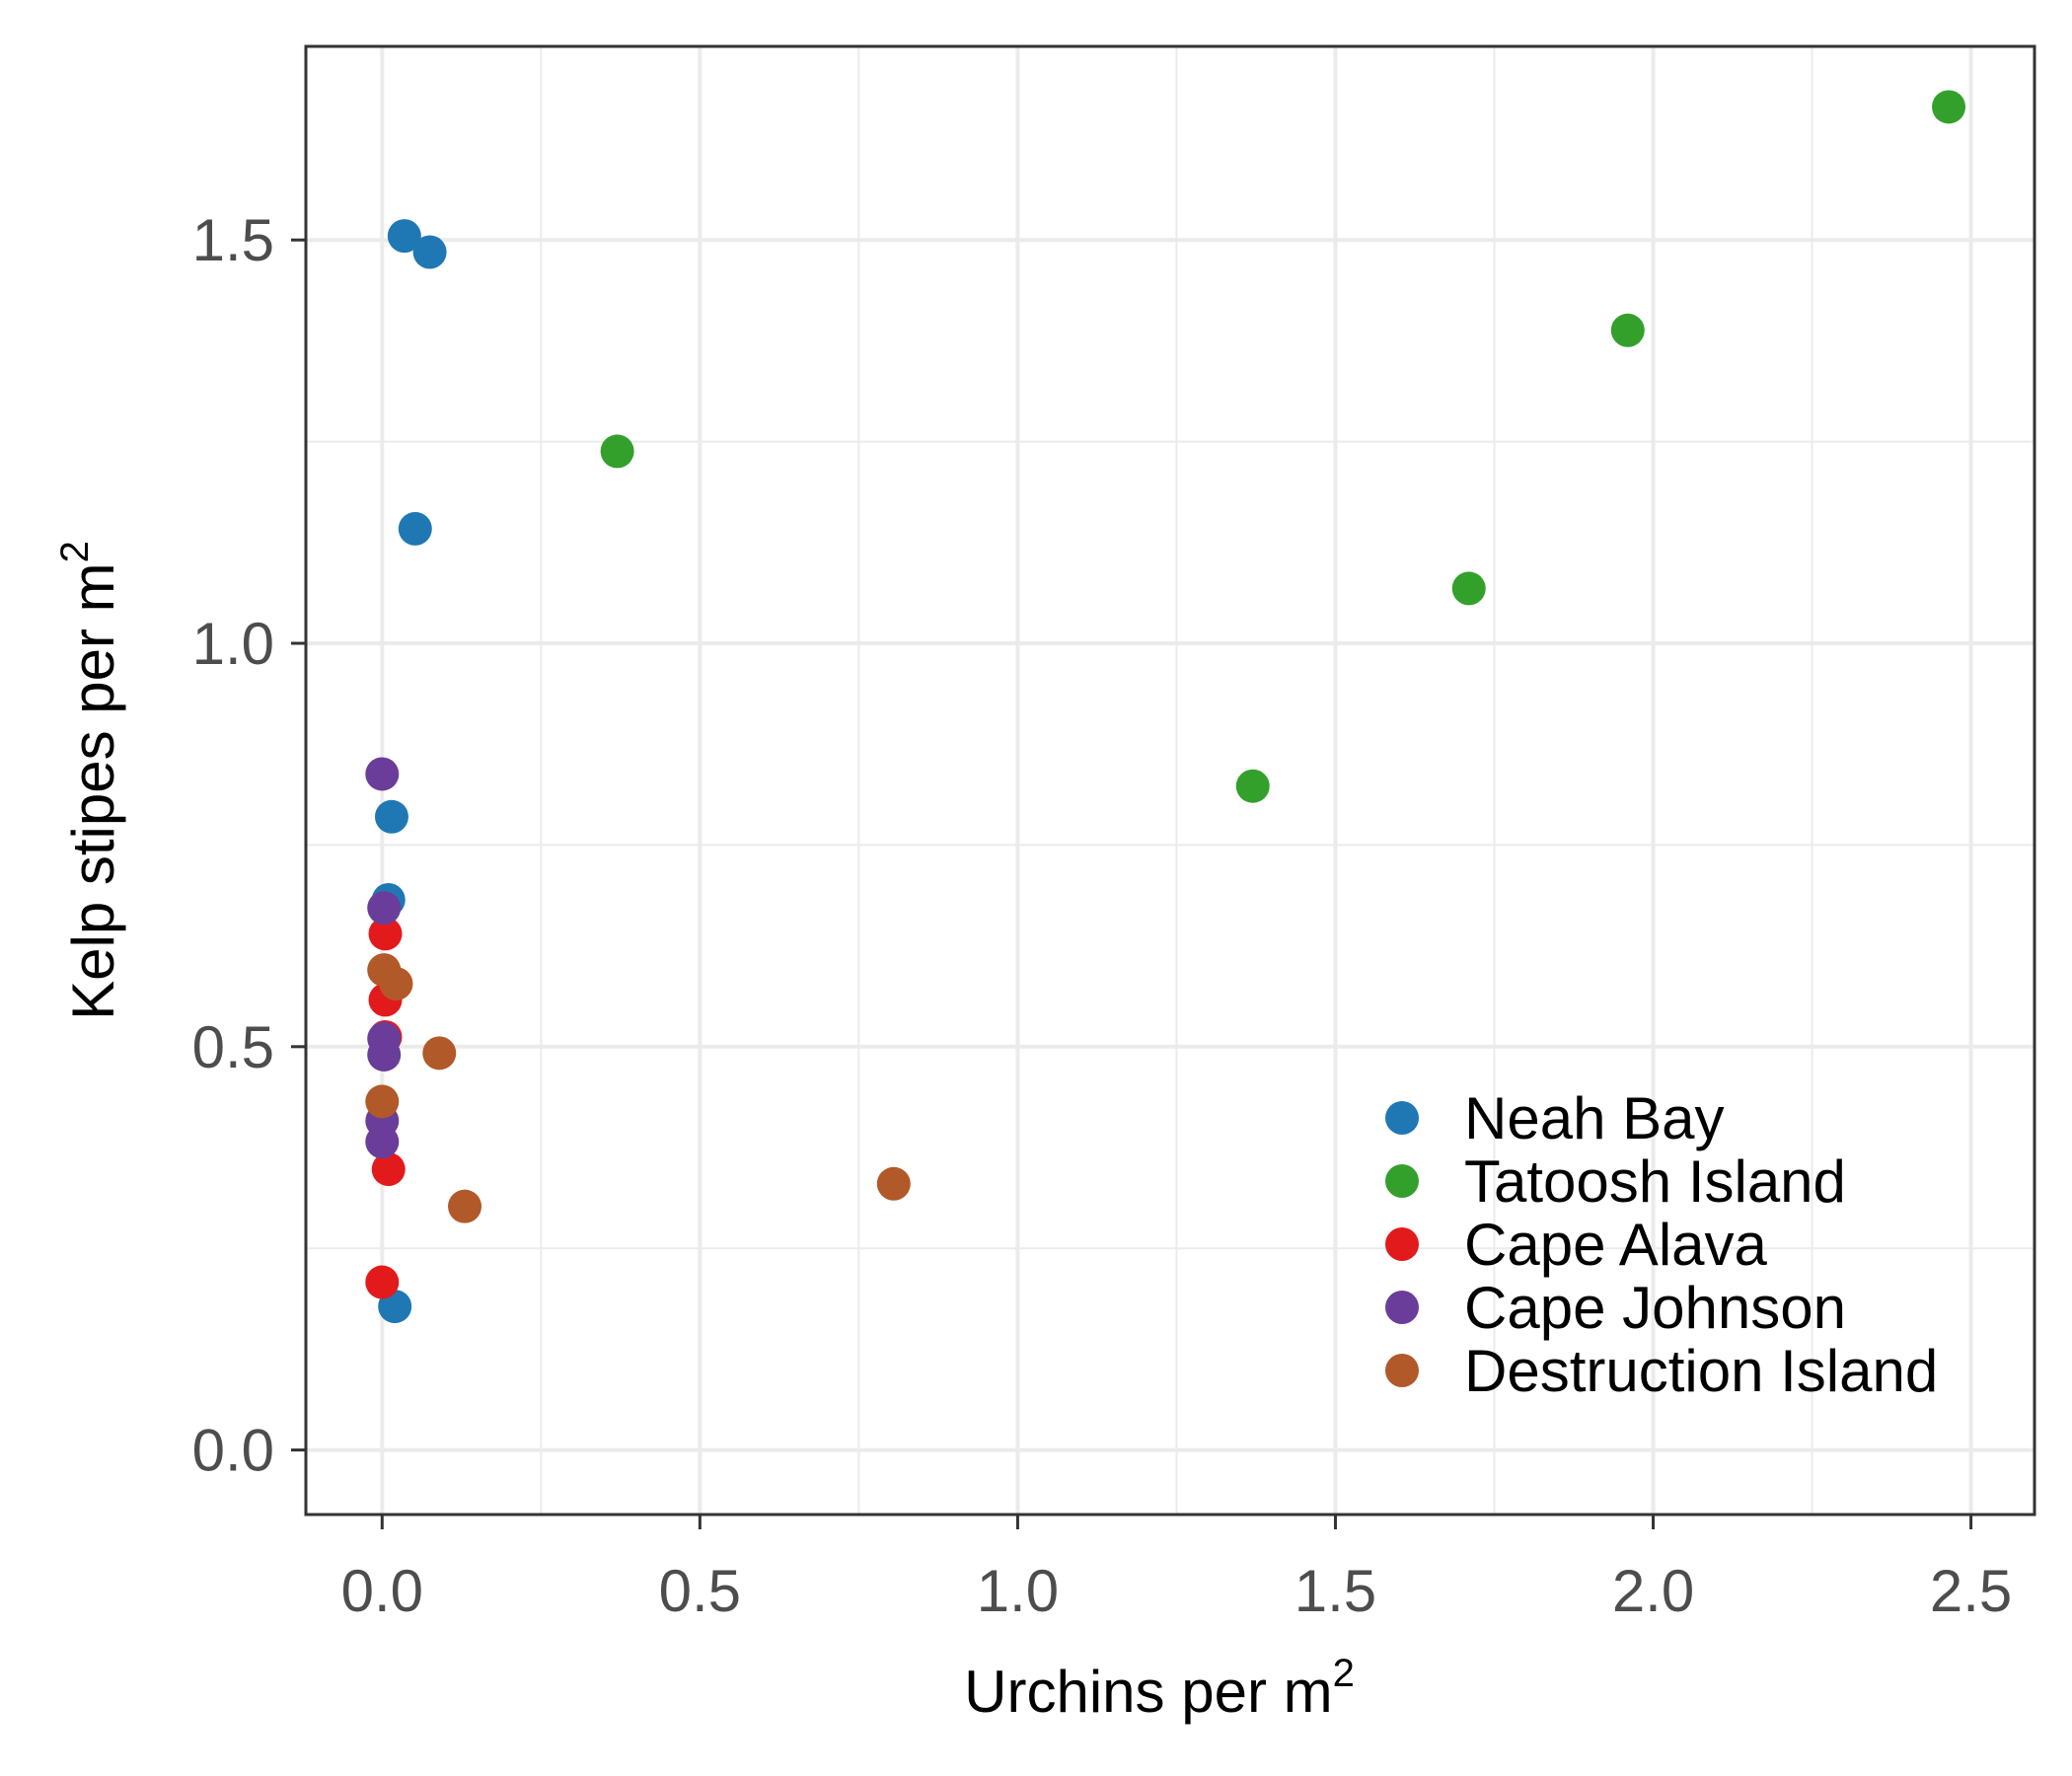 The image size is (2072, 1776). Describe the element at coordinates (1595, 1118) in the screenshot. I see `legend-label-neah-bay: Neah Bay` at that location.